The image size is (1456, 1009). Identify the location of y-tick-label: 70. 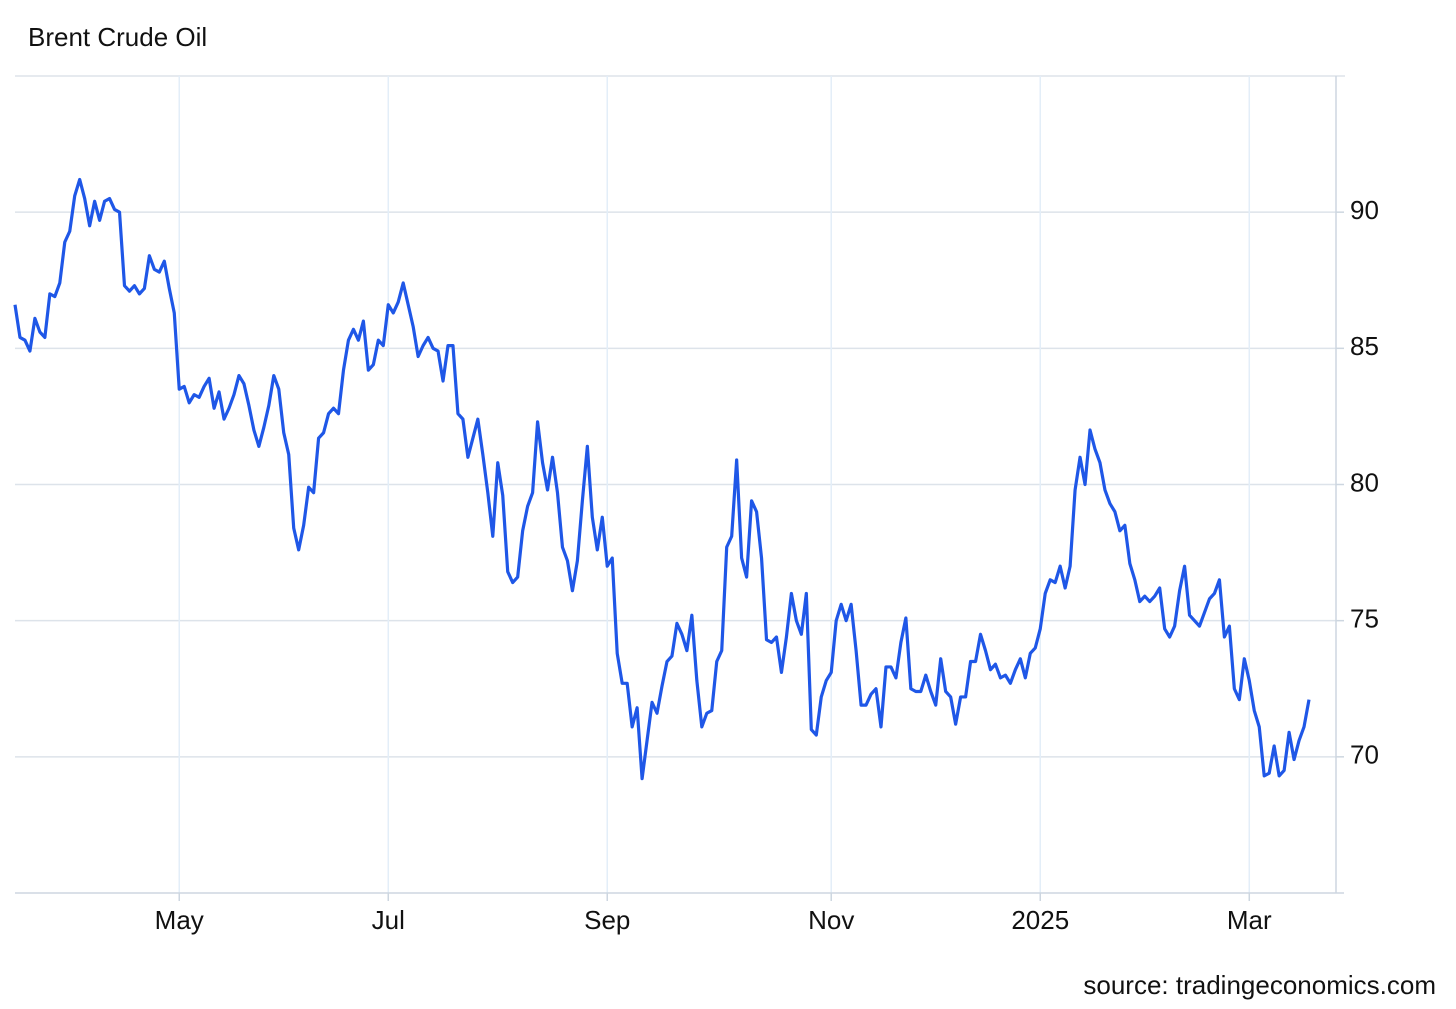
(1364, 755).